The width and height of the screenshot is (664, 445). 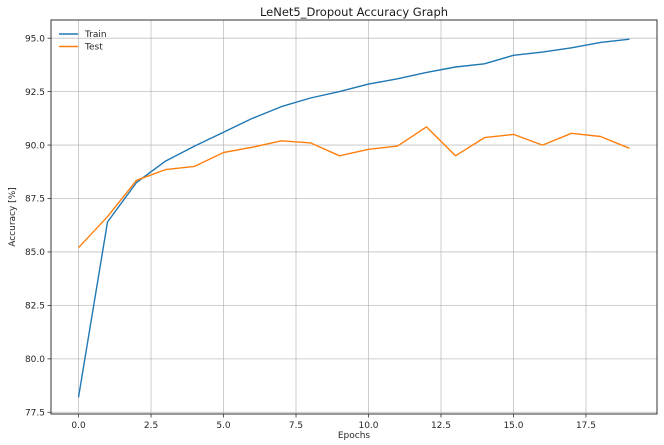 What do you see at coordinates (83, 41) in the screenshot?
I see `legend: Train Test` at bounding box center [83, 41].